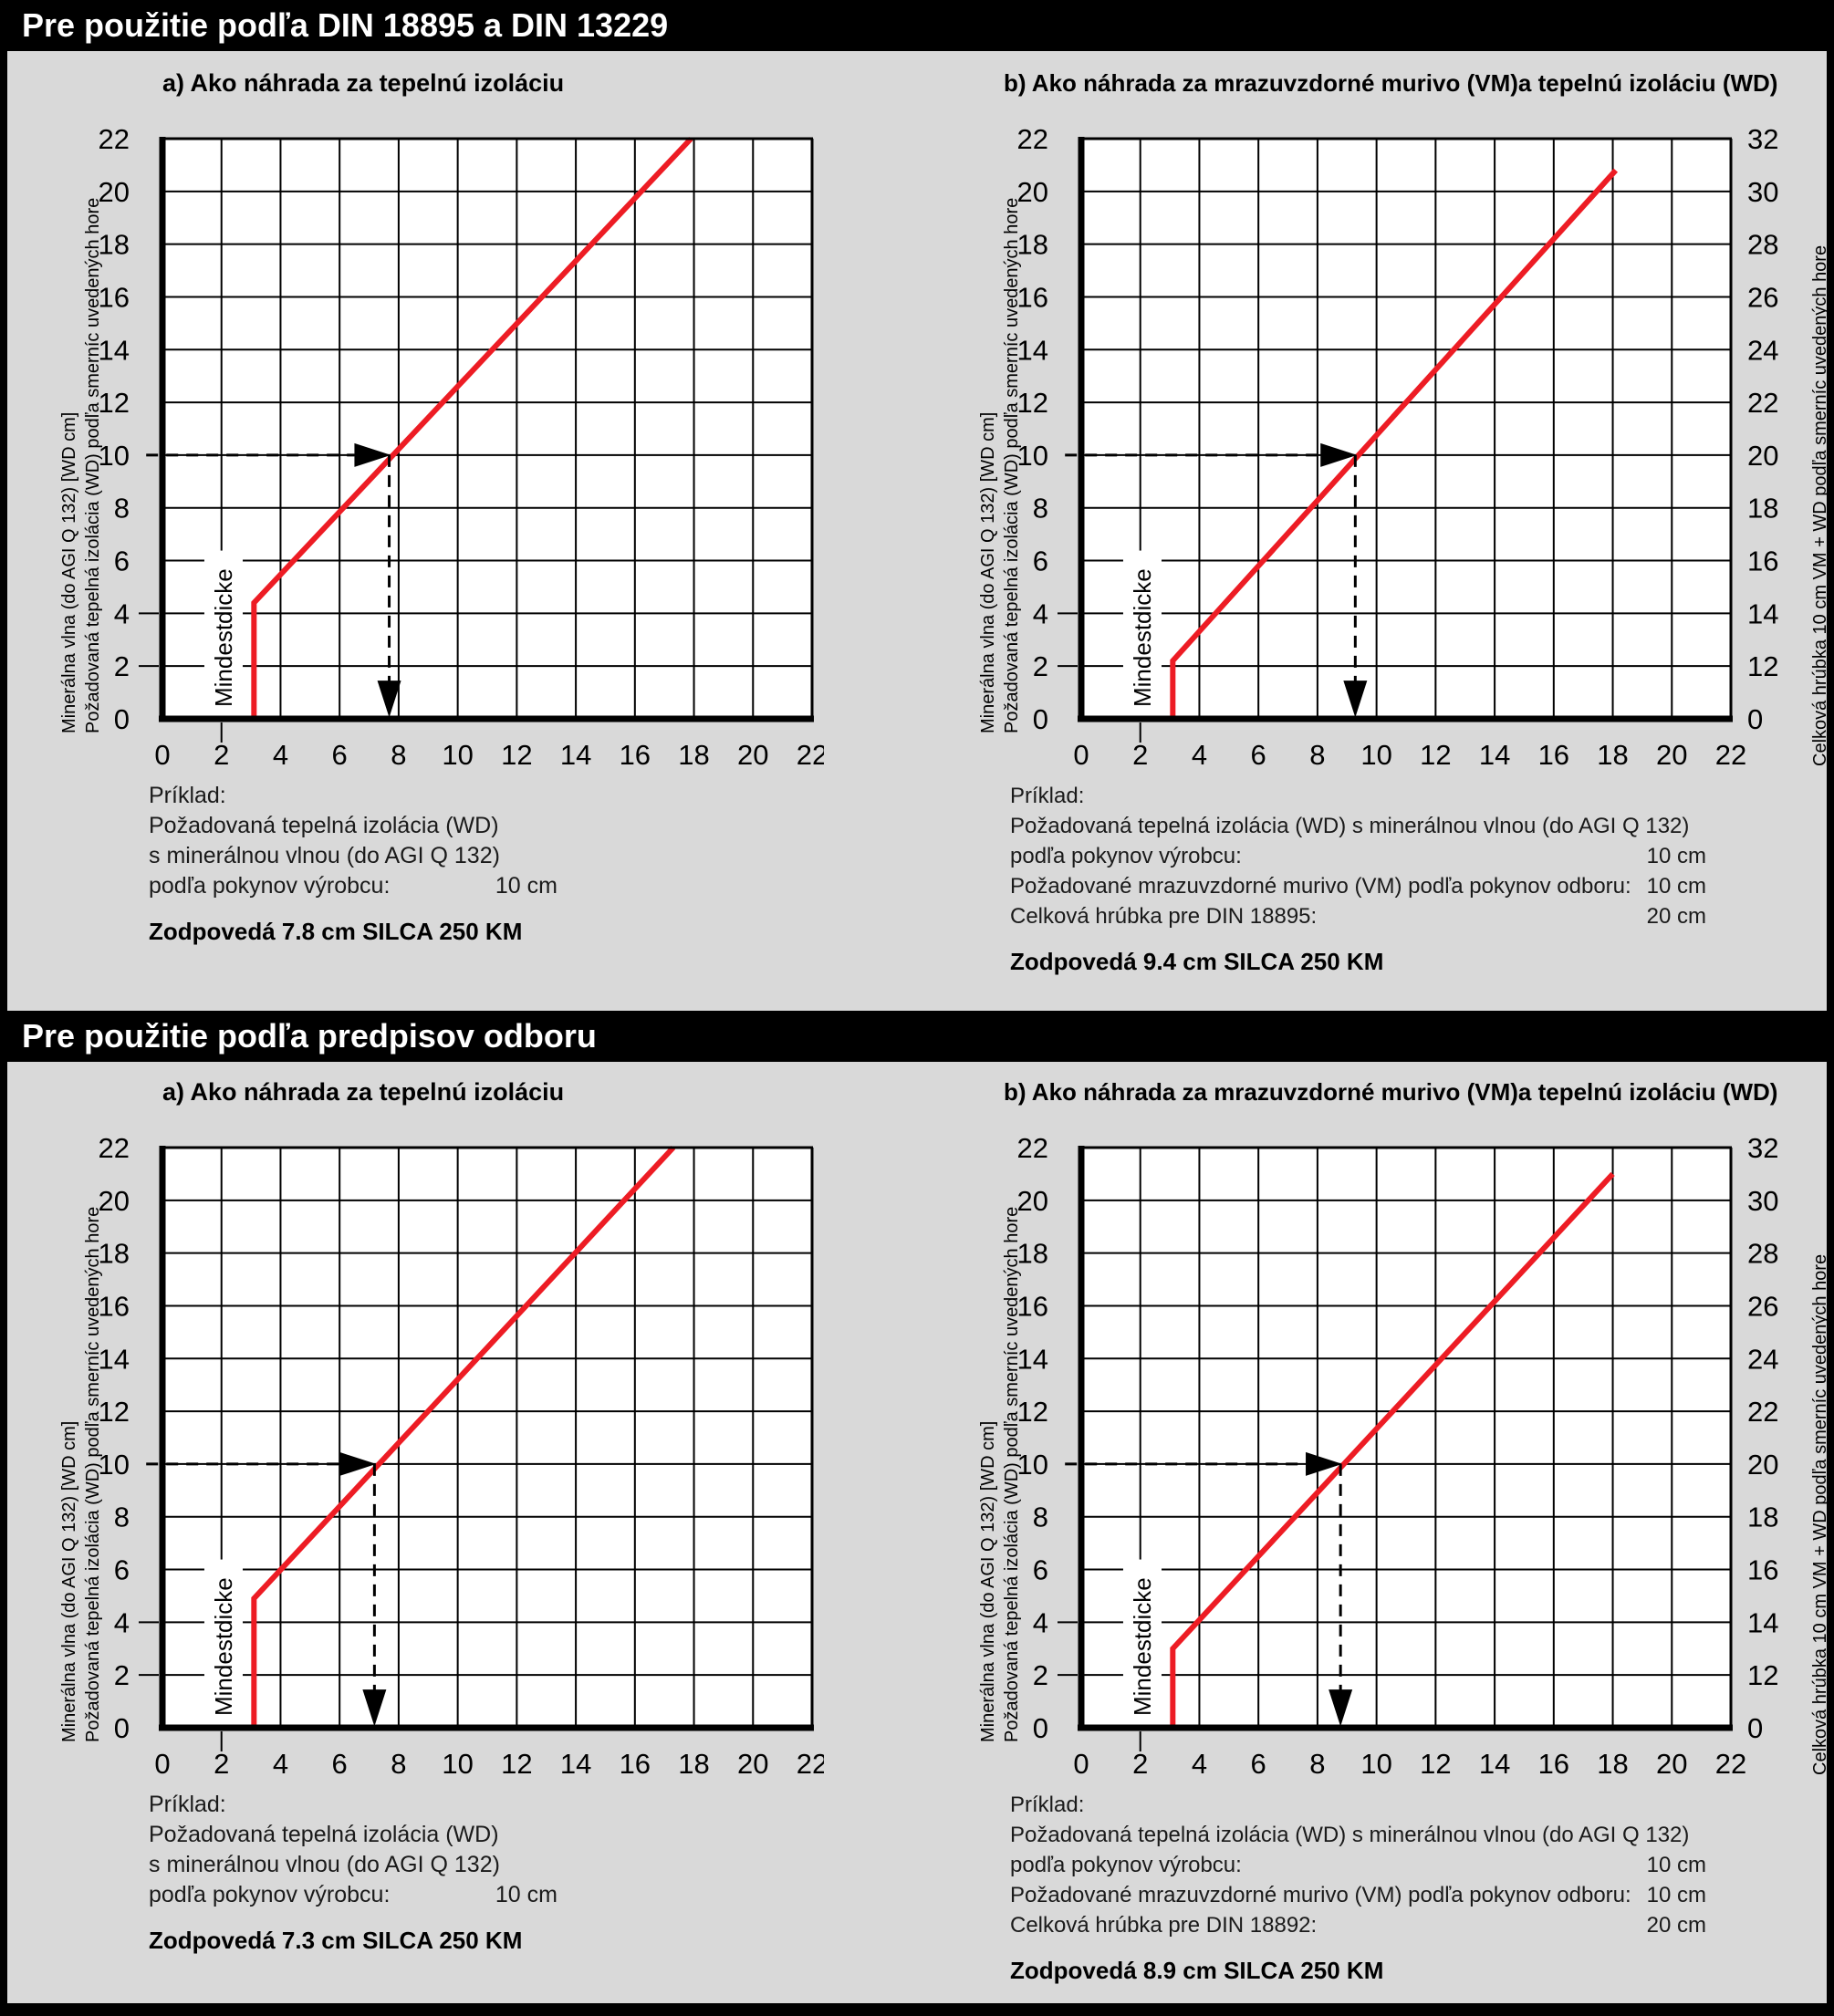 This screenshot has width=1834, height=2016. What do you see at coordinates (917, 26) in the screenshot?
I see `section-1-header: Pre použitie podľa DIN 18895 a DIN 13229` at bounding box center [917, 26].